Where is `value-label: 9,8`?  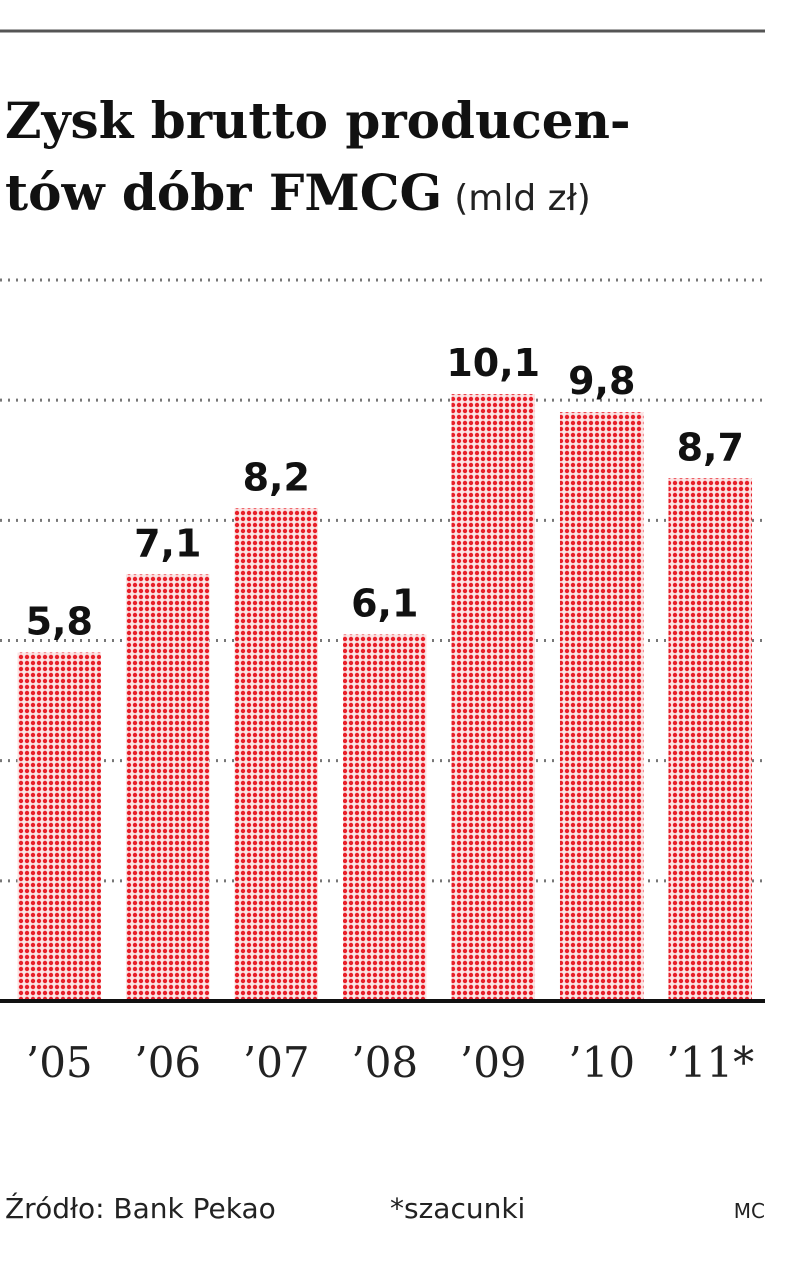 value-label: 9,8 is located at coordinates (601, 381).